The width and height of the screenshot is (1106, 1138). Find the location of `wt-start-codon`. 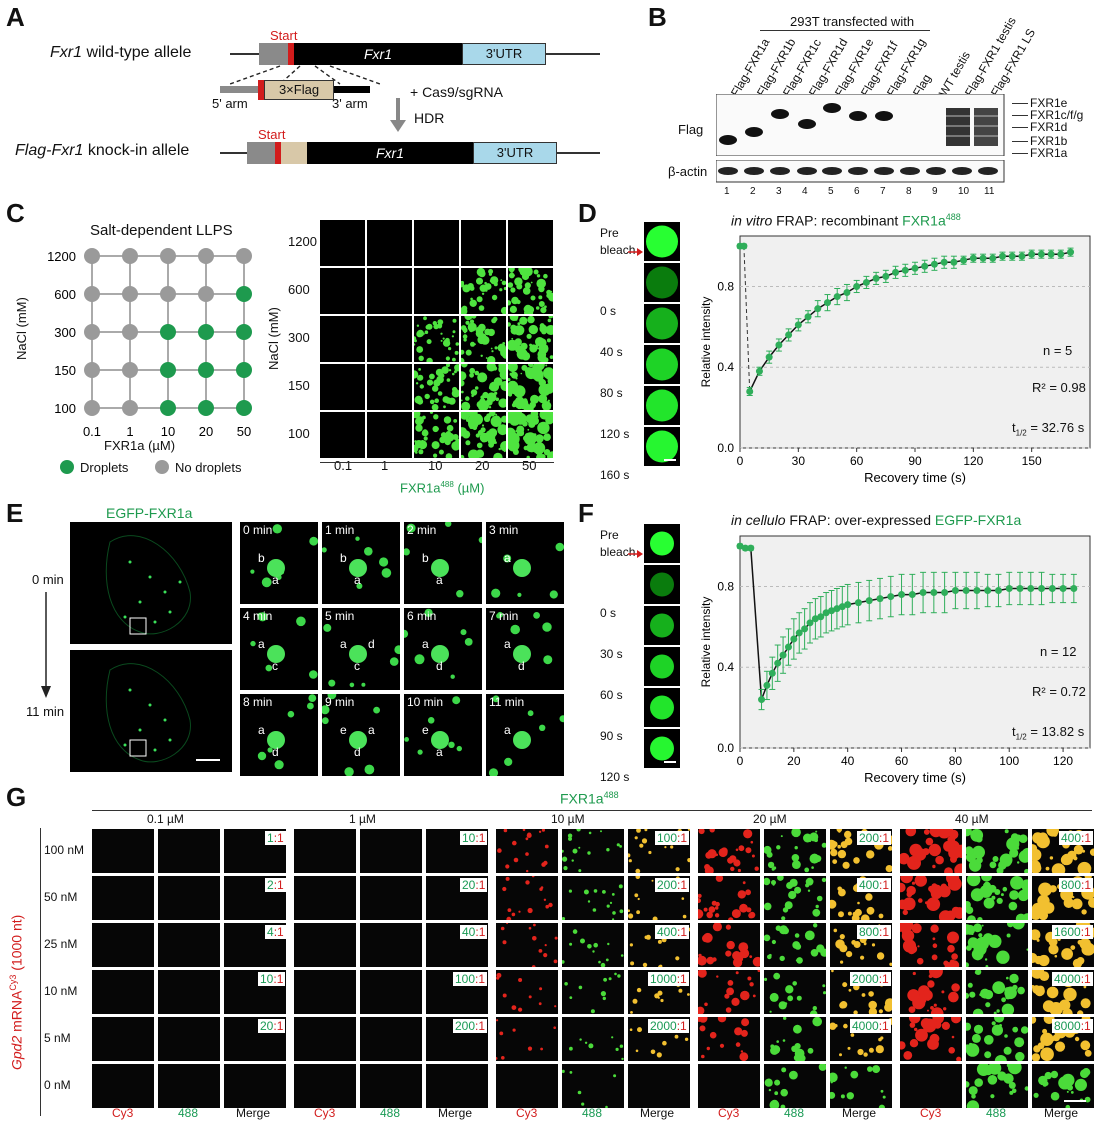

wt-start-codon is located at coordinates (291, 54).